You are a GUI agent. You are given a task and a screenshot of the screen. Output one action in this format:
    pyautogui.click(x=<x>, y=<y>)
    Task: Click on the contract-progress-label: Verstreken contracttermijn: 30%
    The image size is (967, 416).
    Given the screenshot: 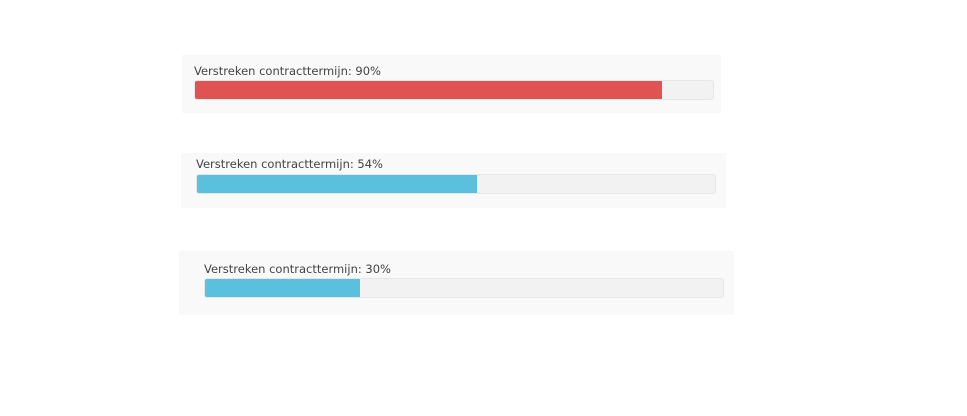 What is the action you would take?
    pyautogui.click(x=297, y=269)
    